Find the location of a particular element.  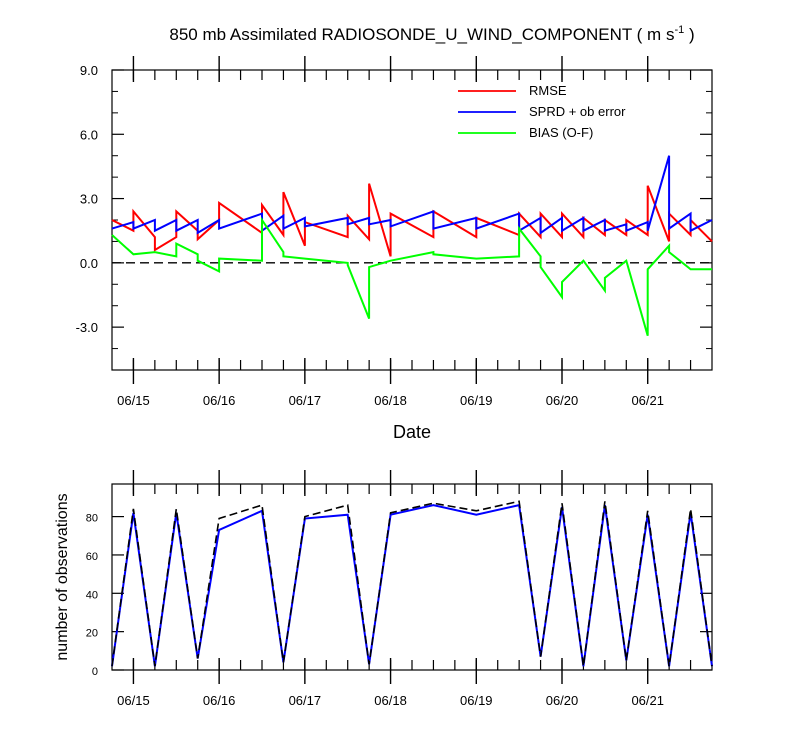

y-tick-label-3-0: 3.0 is located at coordinates (89, 199).